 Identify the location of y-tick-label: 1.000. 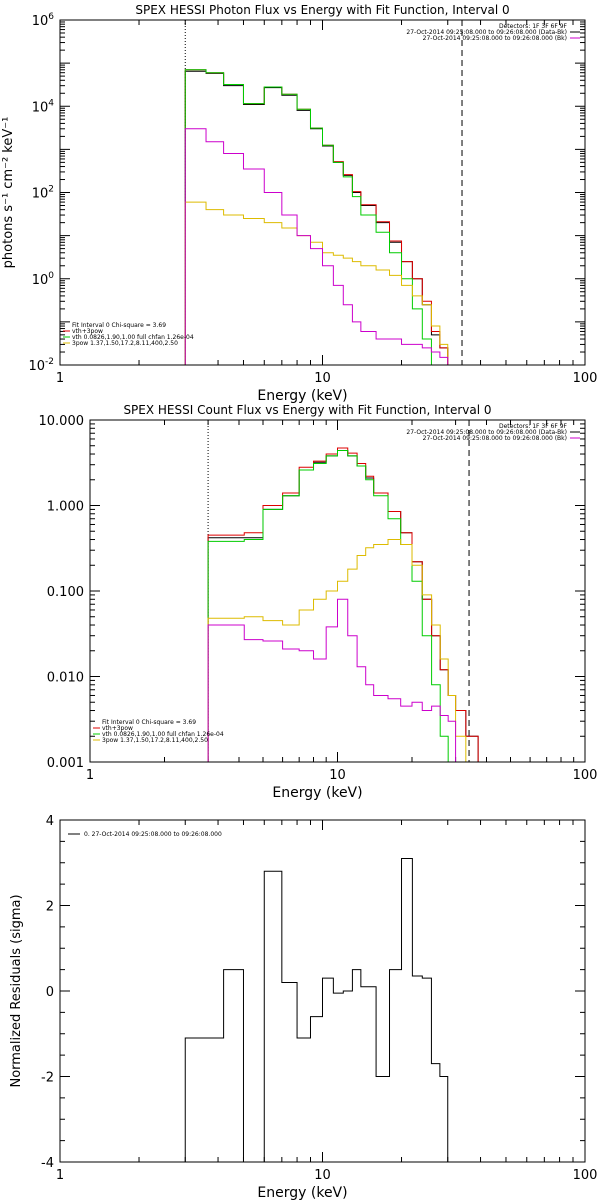
(65, 507).